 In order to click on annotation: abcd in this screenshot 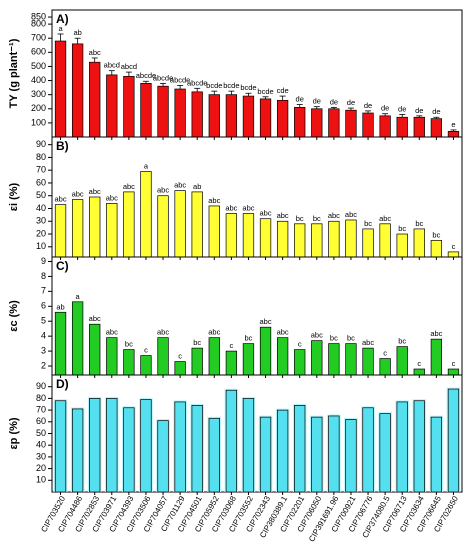, I will do `click(129, 66)`.